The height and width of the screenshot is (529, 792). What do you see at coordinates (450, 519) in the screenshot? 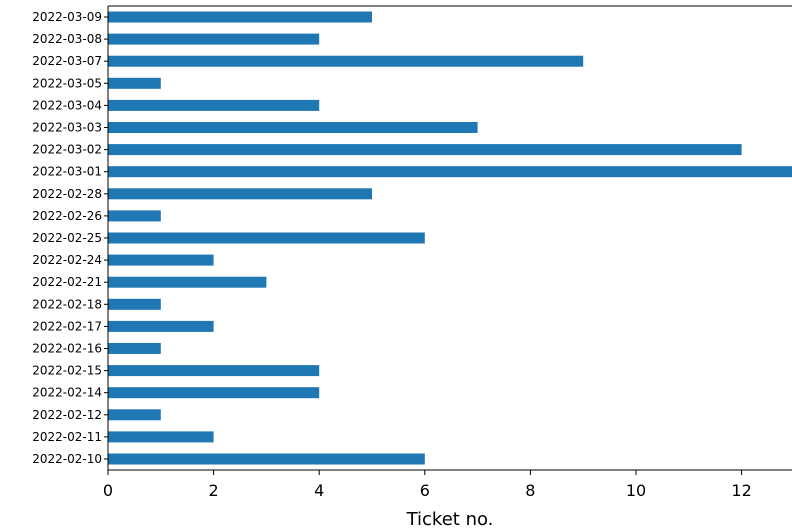
I see `x-axis-label: Ticket no.` at bounding box center [450, 519].